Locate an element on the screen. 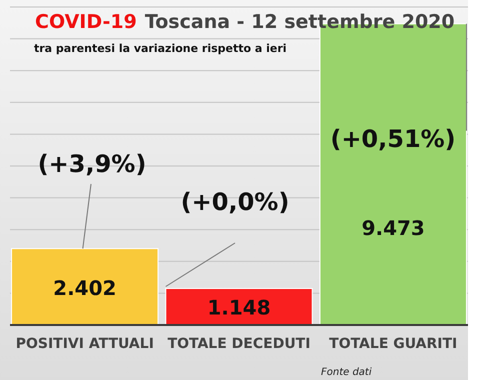 Image resolution: width=481 pixels, height=380 pixels. source-note: Fonte dati is located at coordinates (346, 372).